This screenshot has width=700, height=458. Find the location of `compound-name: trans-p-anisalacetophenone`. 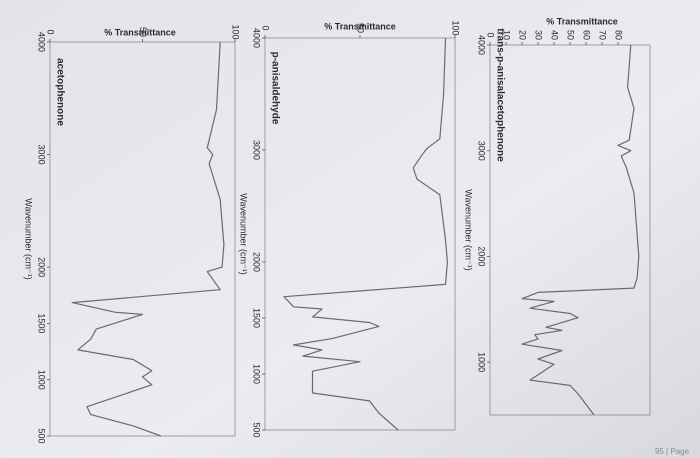

compound-name: trans-p-anisalacetophenone is located at coordinates (499, 95).